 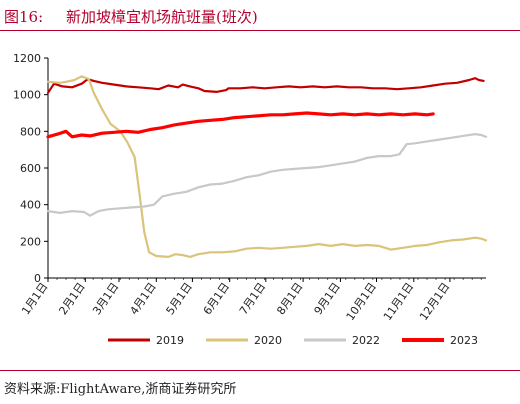 What do you see at coordinates (27, 95) in the screenshot?
I see `y-tick-label: 1000` at bounding box center [27, 95].